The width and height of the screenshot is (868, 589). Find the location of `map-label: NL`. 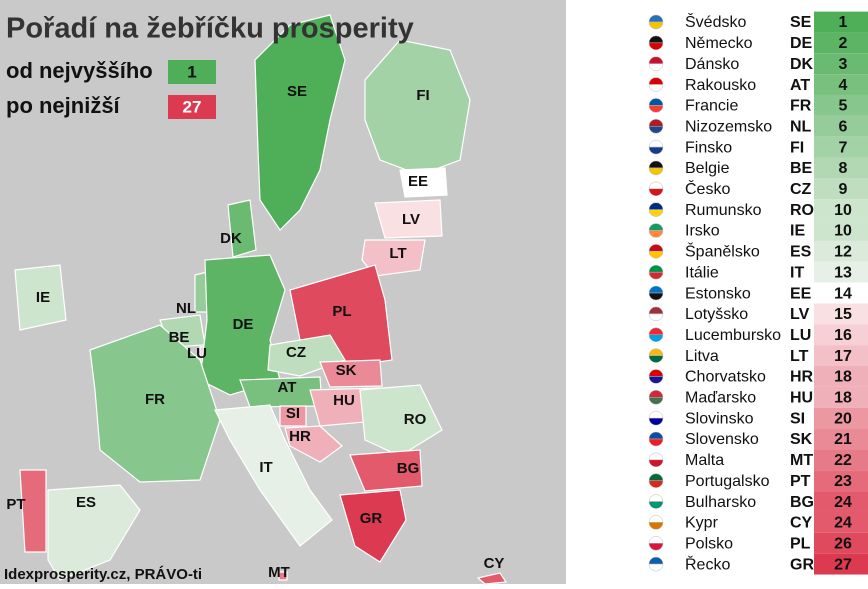

map-label: NL is located at coordinates (186, 308).